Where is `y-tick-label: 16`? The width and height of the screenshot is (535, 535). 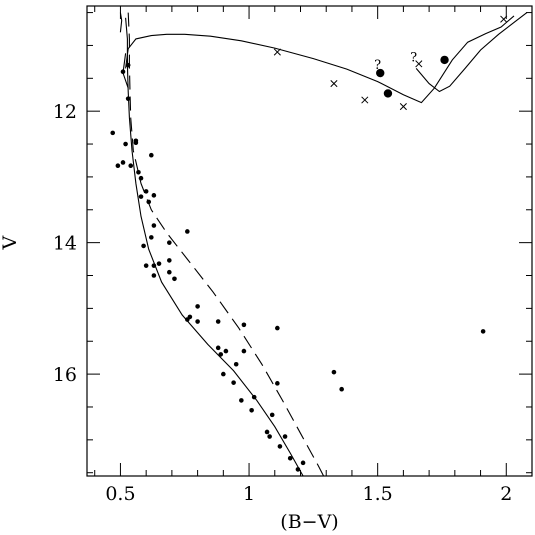
y-tick-label: 16 is located at coordinates (65, 375).